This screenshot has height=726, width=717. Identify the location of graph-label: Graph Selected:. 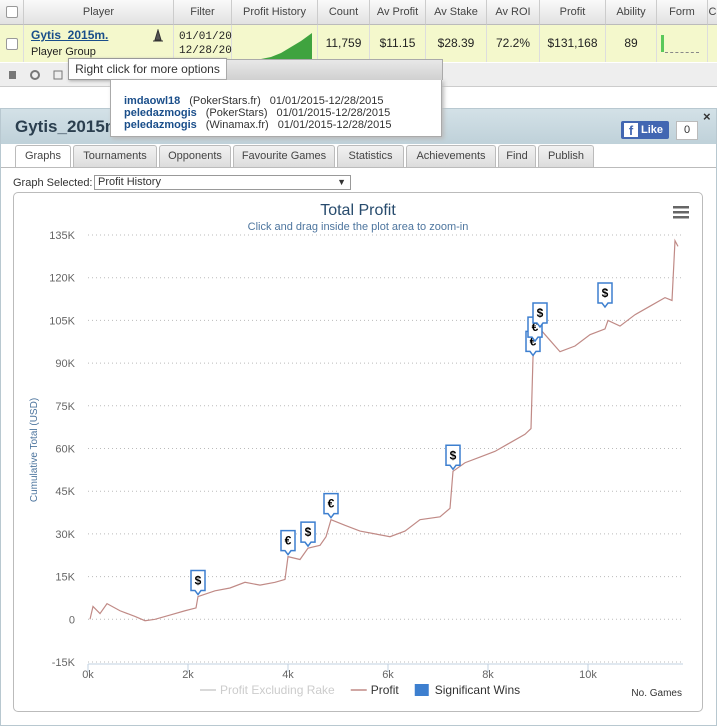
(53, 183).